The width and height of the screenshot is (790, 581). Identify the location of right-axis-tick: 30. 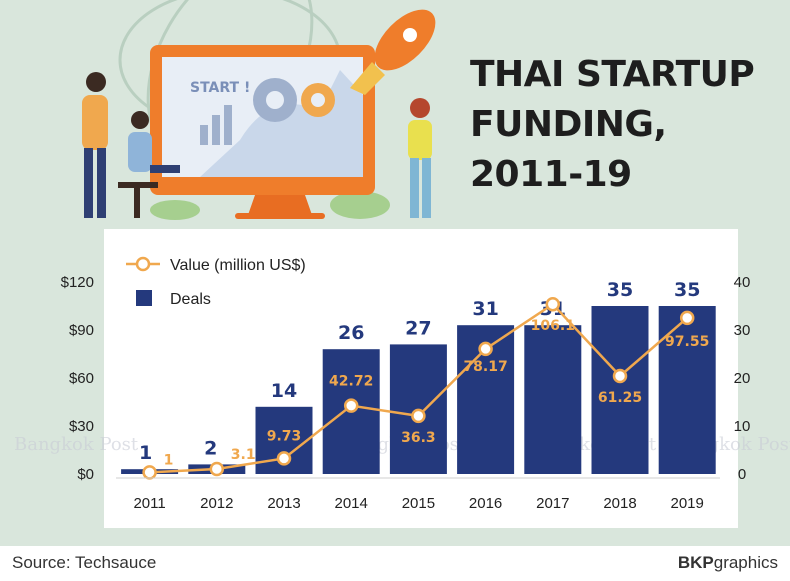
(742, 330).